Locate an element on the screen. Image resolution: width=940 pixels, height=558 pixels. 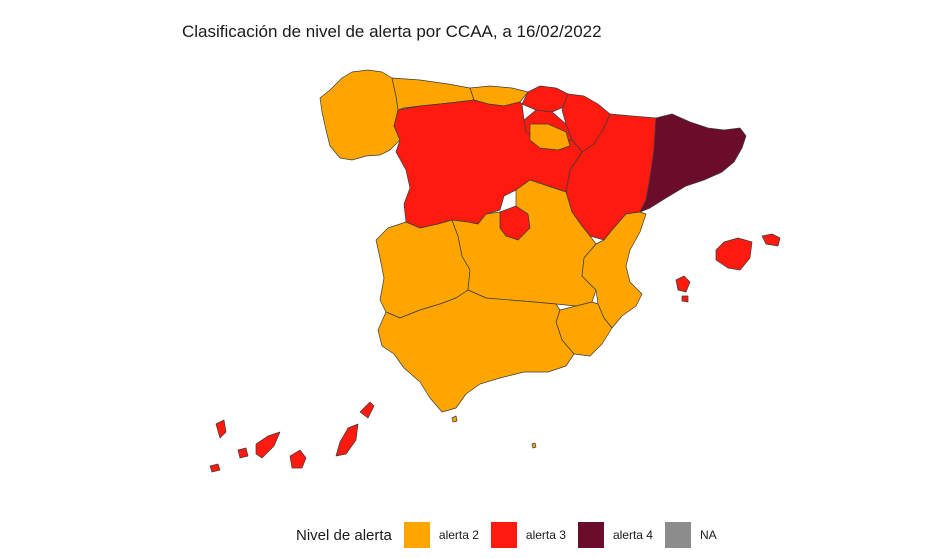
region-canarias-fuerteventura is located at coordinates (347, 440).